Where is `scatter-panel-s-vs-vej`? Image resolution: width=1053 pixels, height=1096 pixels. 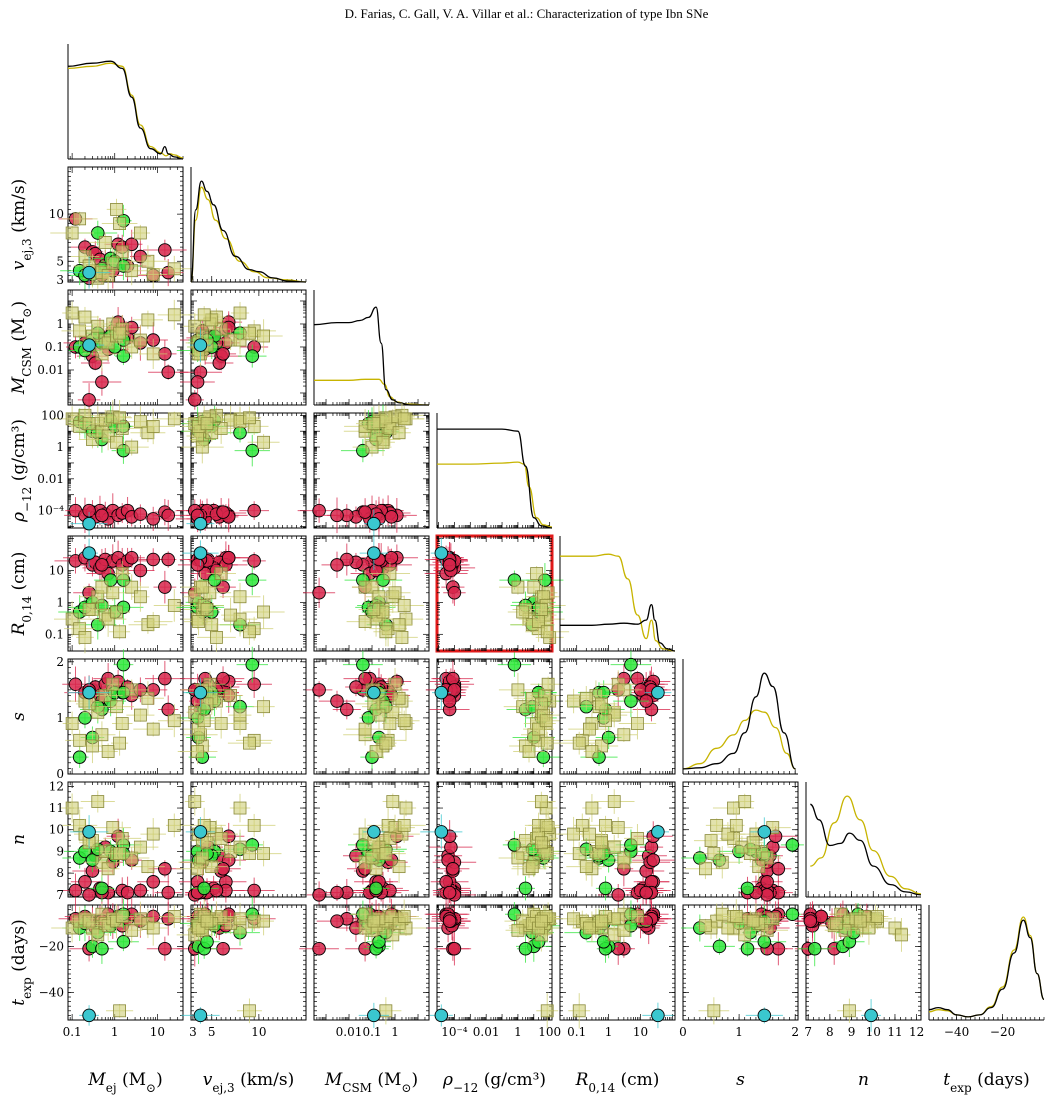 scatter-panel-s-vs-vej is located at coordinates (242, 710).